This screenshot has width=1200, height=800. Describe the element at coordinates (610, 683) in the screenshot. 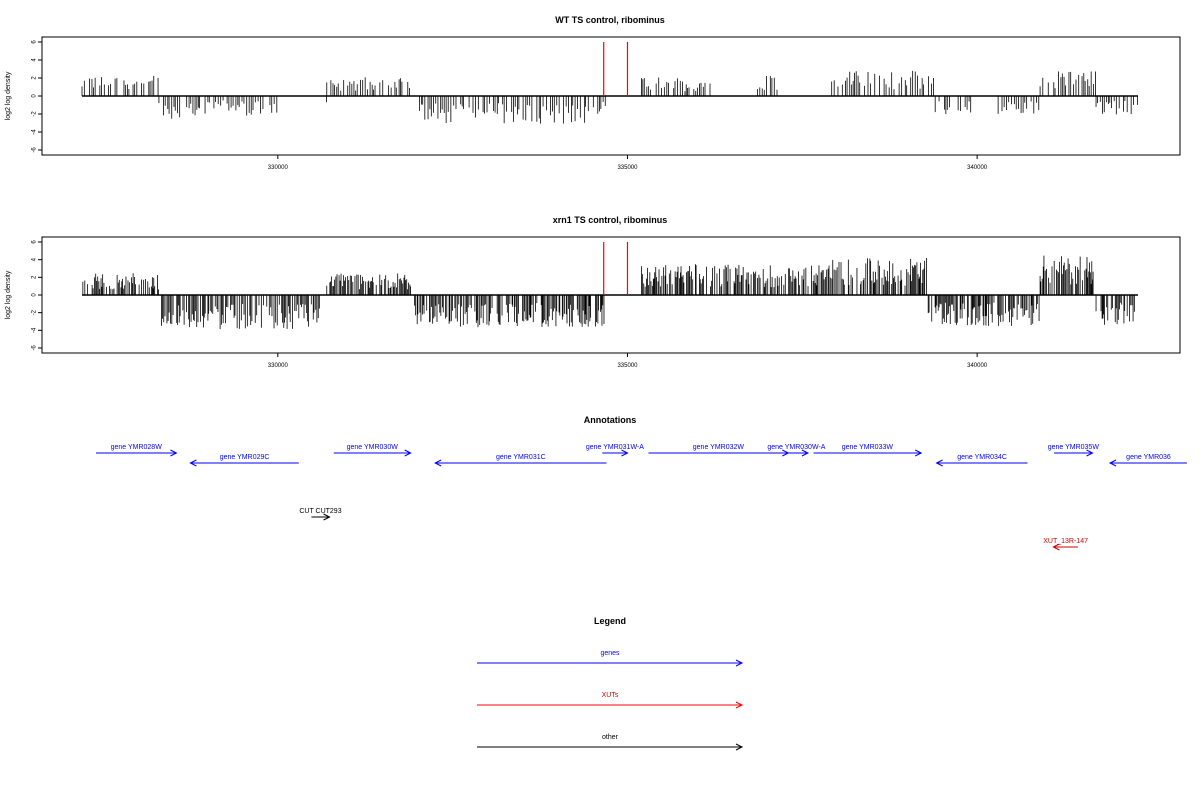

I see `legend: Legend genes XUTs other` at that location.